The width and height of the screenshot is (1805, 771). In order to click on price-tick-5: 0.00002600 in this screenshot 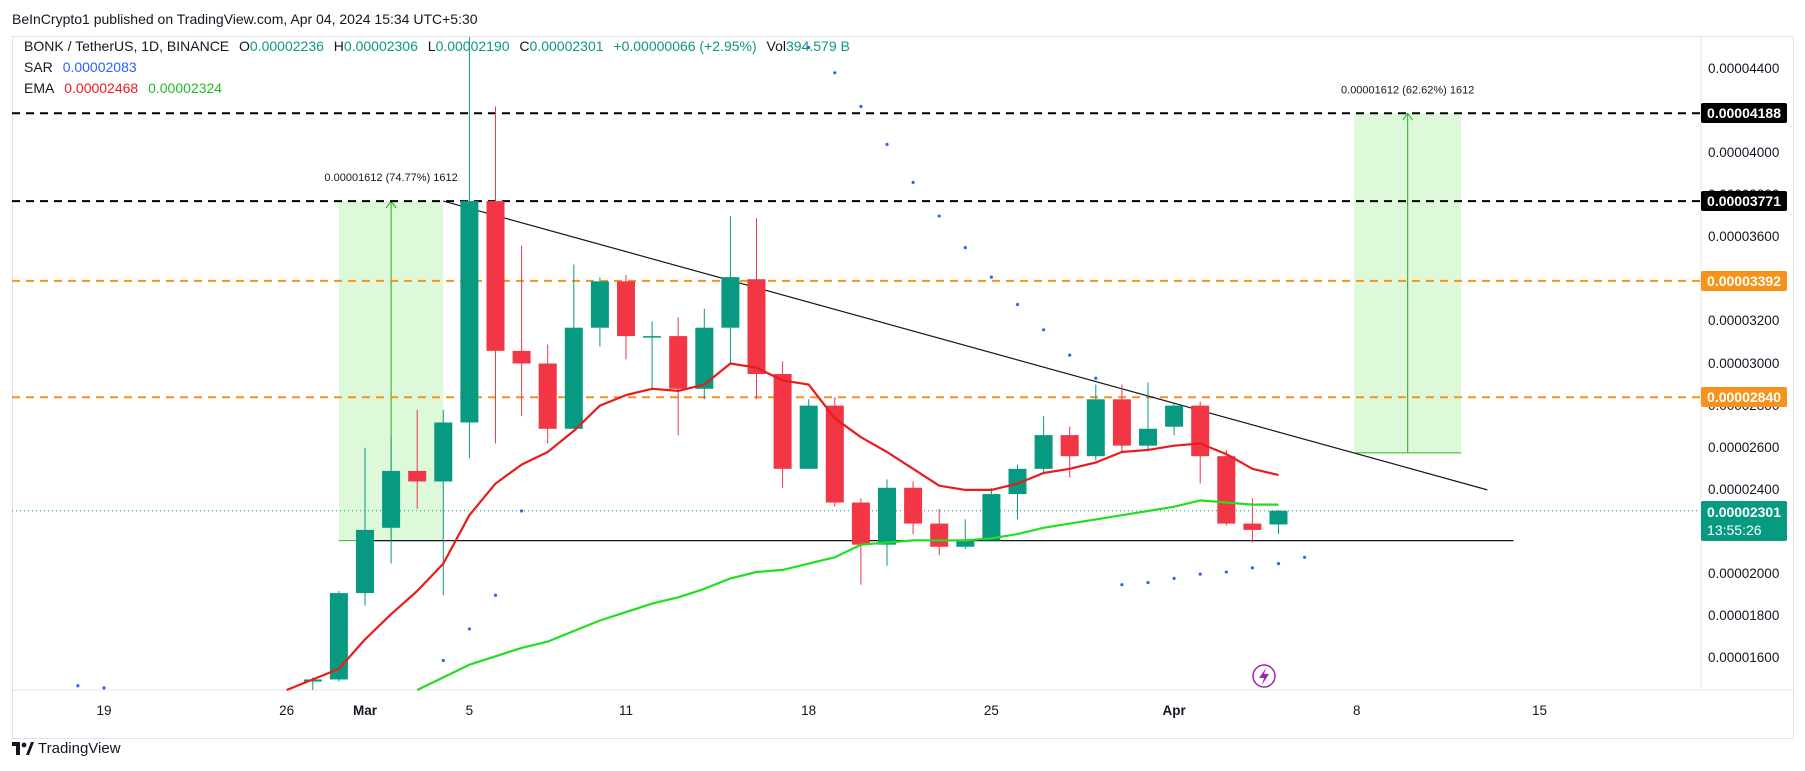, I will do `click(1744, 447)`.